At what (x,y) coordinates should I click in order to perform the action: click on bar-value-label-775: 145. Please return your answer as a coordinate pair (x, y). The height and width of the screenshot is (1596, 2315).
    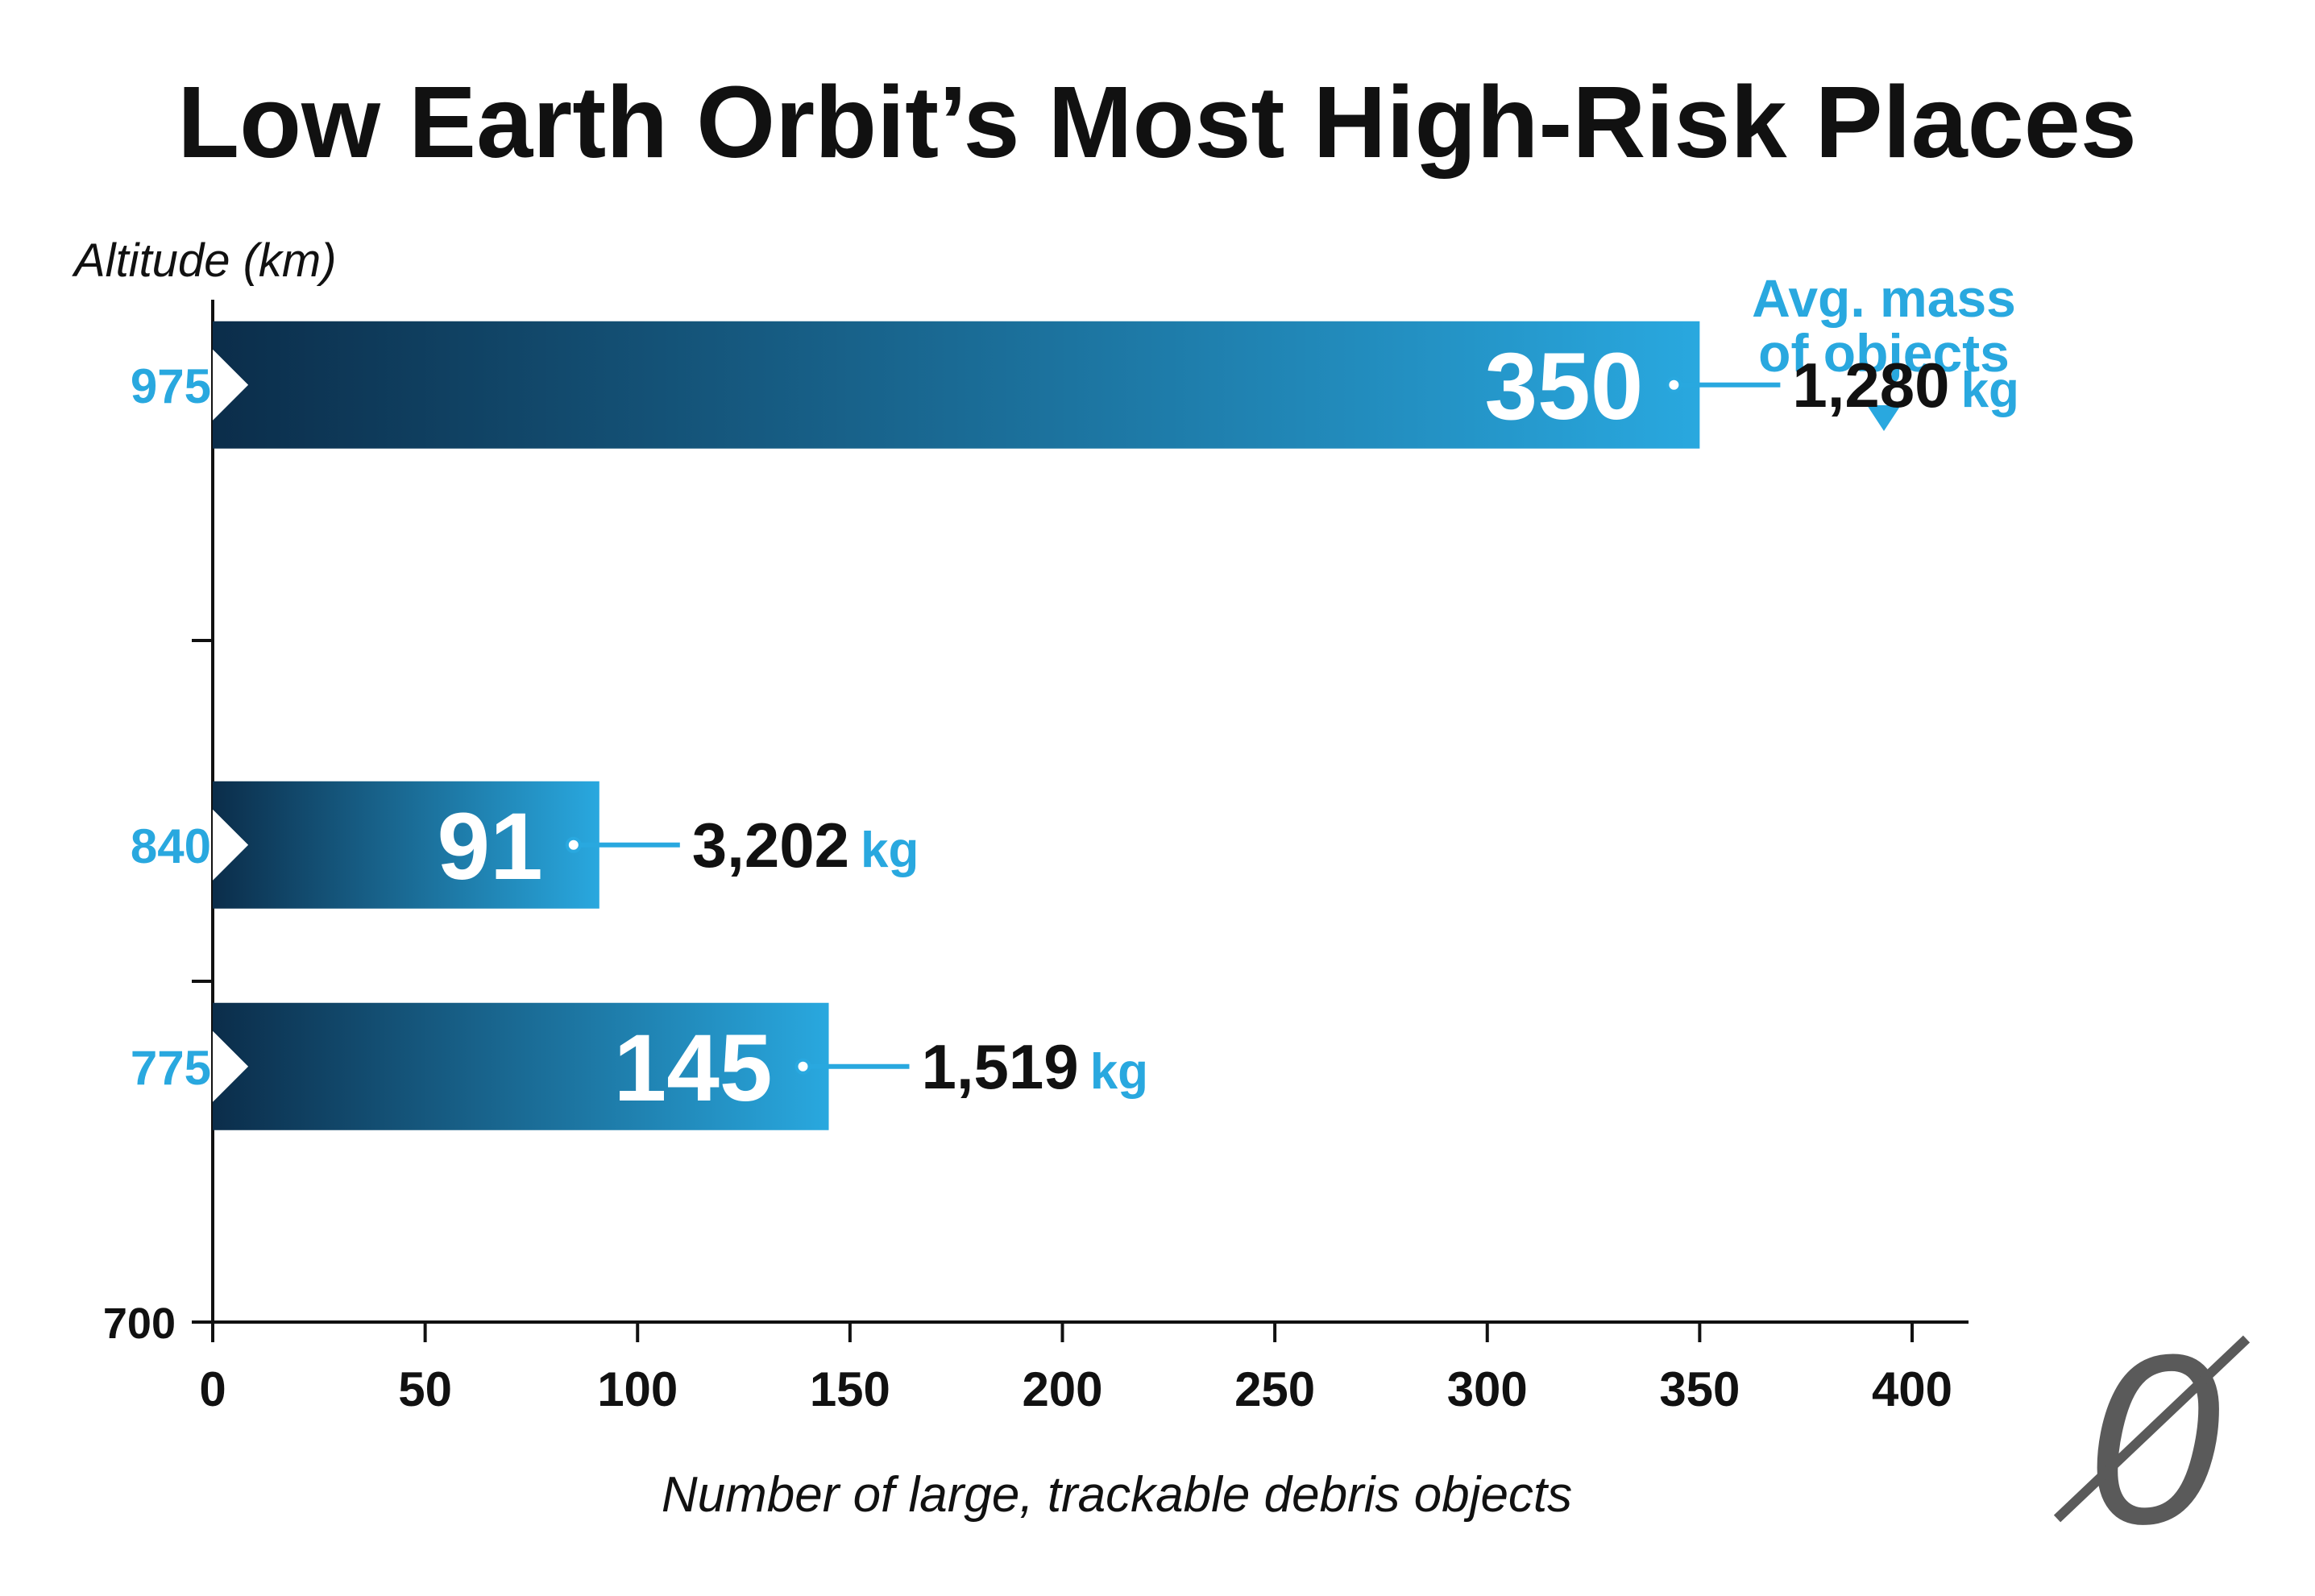
    Looking at the image, I should click on (693, 1068).